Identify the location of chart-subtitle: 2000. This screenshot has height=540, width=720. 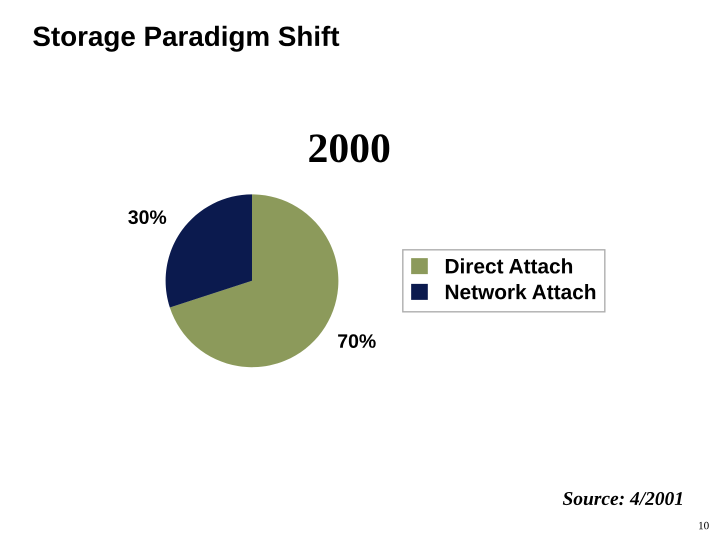
(349, 148).